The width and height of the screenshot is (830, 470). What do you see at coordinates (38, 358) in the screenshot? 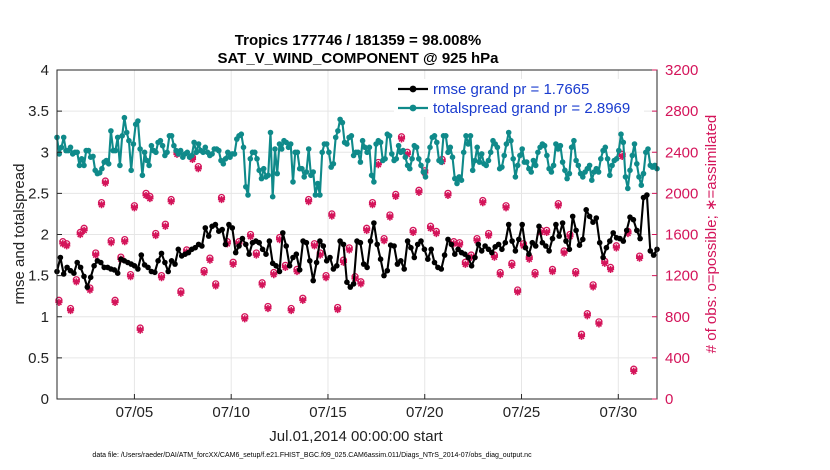
I see `left-tick-label: 0.5` at bounding box center [38, 358].